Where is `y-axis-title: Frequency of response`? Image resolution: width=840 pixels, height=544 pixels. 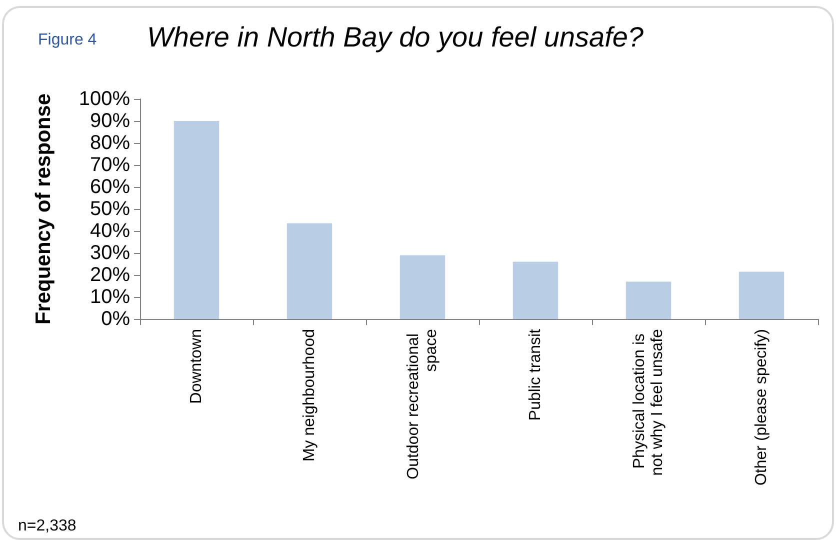 y-axis-title: Frequency of response is located at coordinates (43, 209).